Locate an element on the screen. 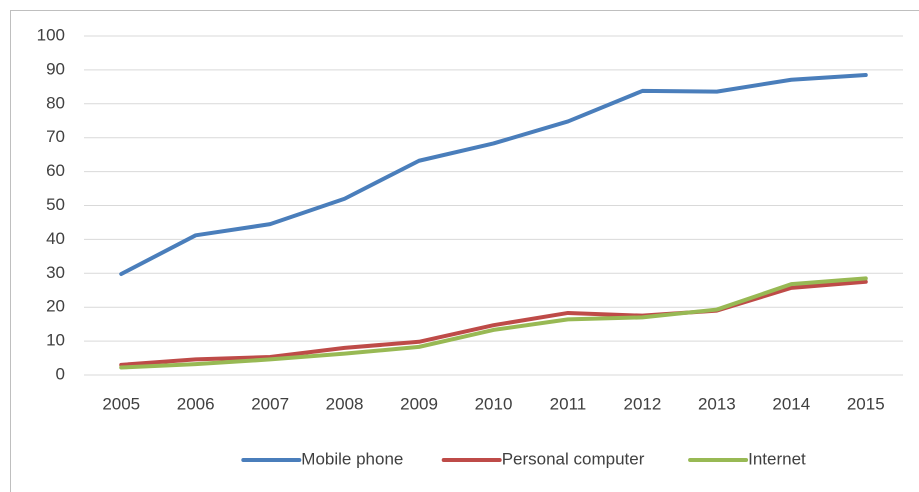  x-tick-label: 2013 is located at coordinates (717, 403).